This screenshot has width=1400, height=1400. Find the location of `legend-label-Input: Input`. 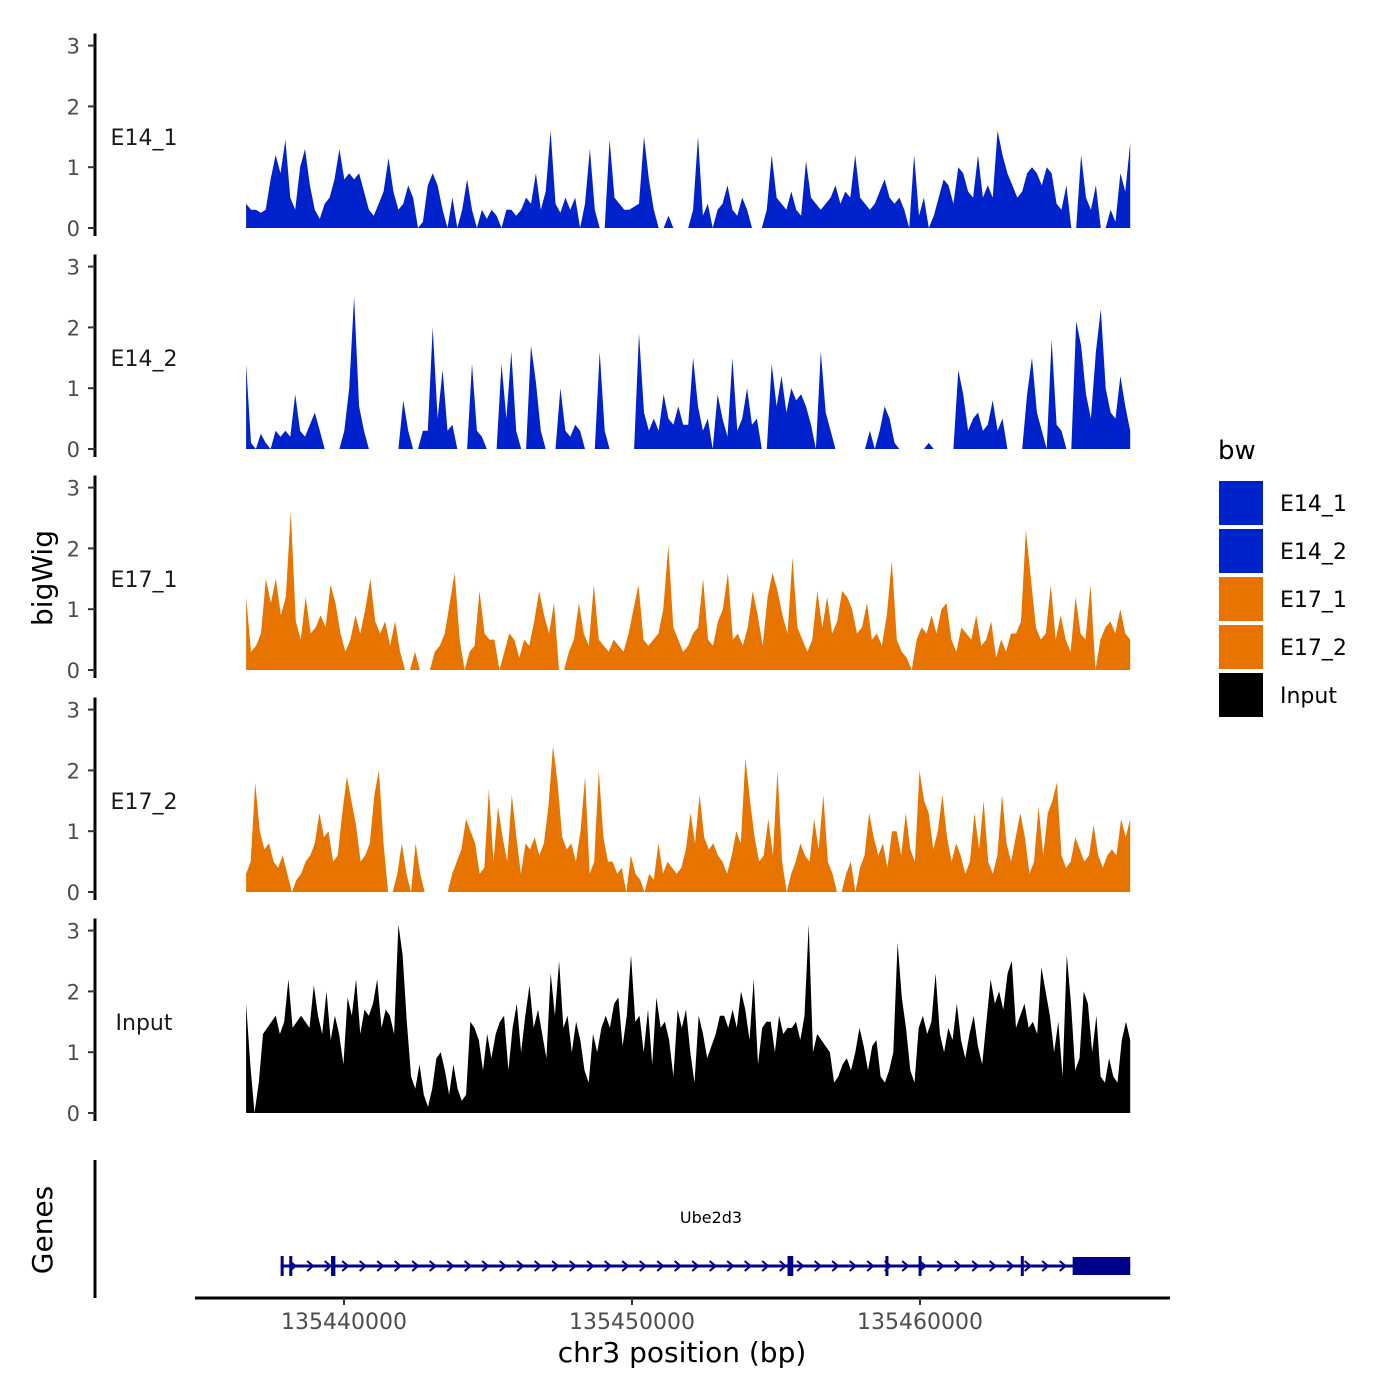

legend-label-Input: Input is located at coordinates (1308, 696).